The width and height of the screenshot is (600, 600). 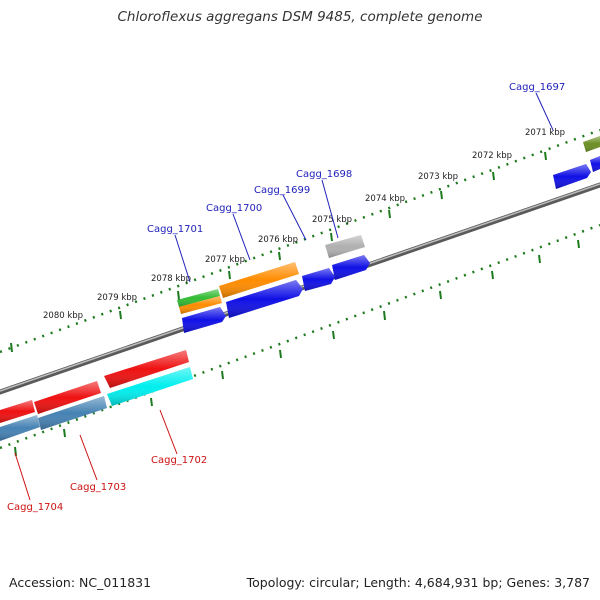 What do you see at coordinates (96, 455) in the screenshot?
I see `reverse-leader-lines` at bounding box center [96, 455].